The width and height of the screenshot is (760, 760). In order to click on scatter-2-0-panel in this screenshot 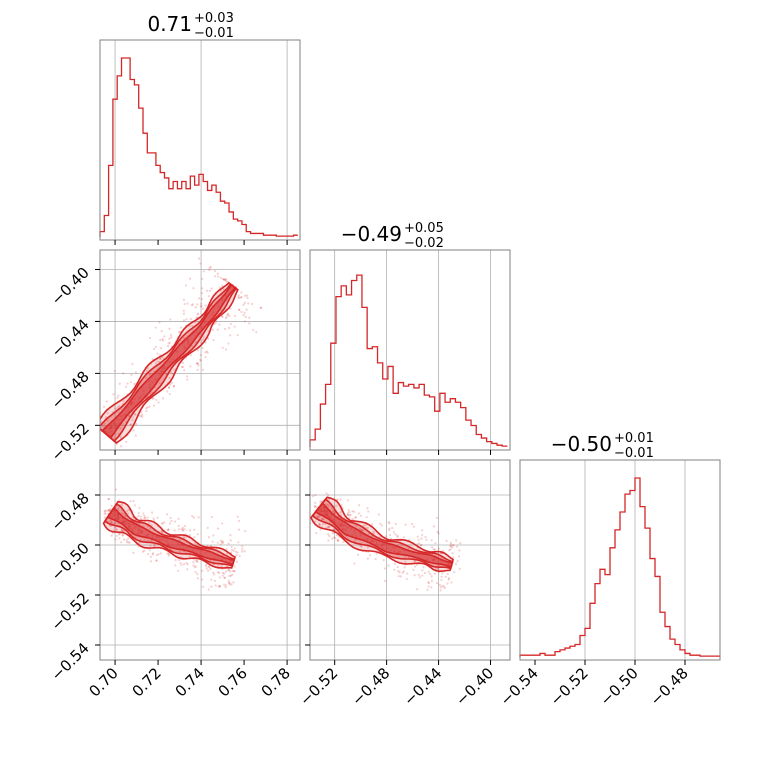, I will do `click(198, 562)`.